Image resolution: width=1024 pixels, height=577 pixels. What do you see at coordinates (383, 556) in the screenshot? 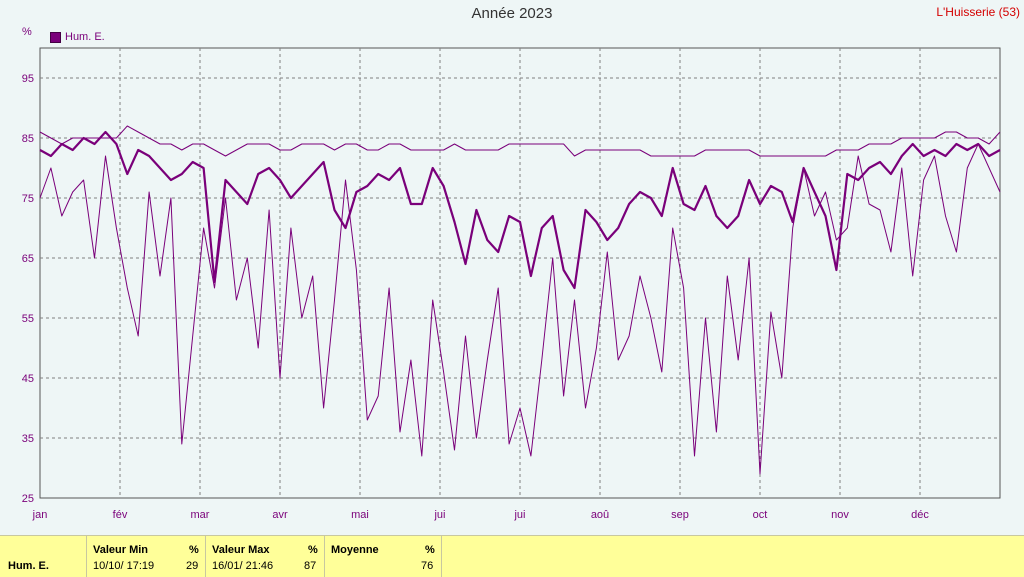
I see `stats-avg-cell: Moyenne % 76` at bounding box center [383, 556].